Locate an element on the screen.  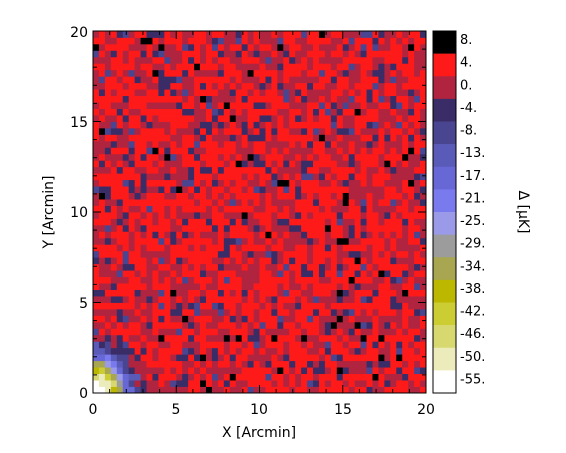
colorbar-swatch is located at coordinates (444, 359).